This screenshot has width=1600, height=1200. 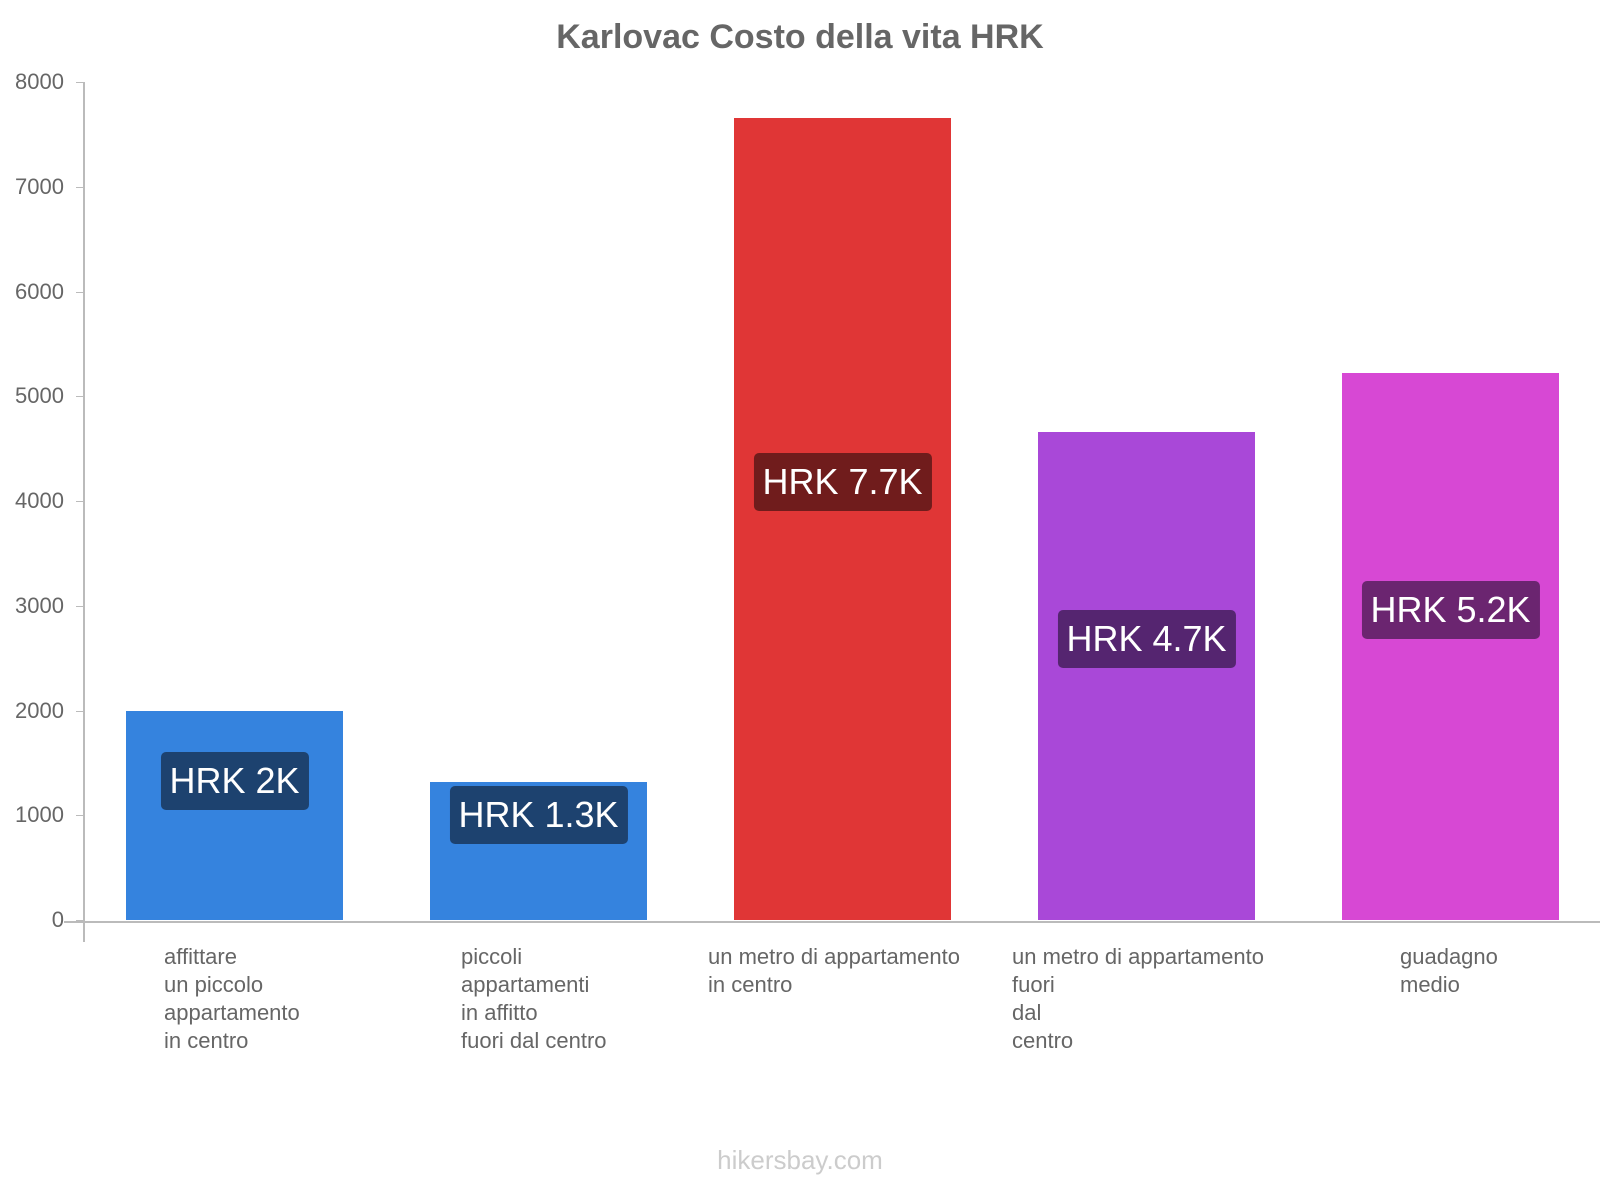 I want to click on x-category-label: un metro di appartamento in centro, so click(x=834, y=970).